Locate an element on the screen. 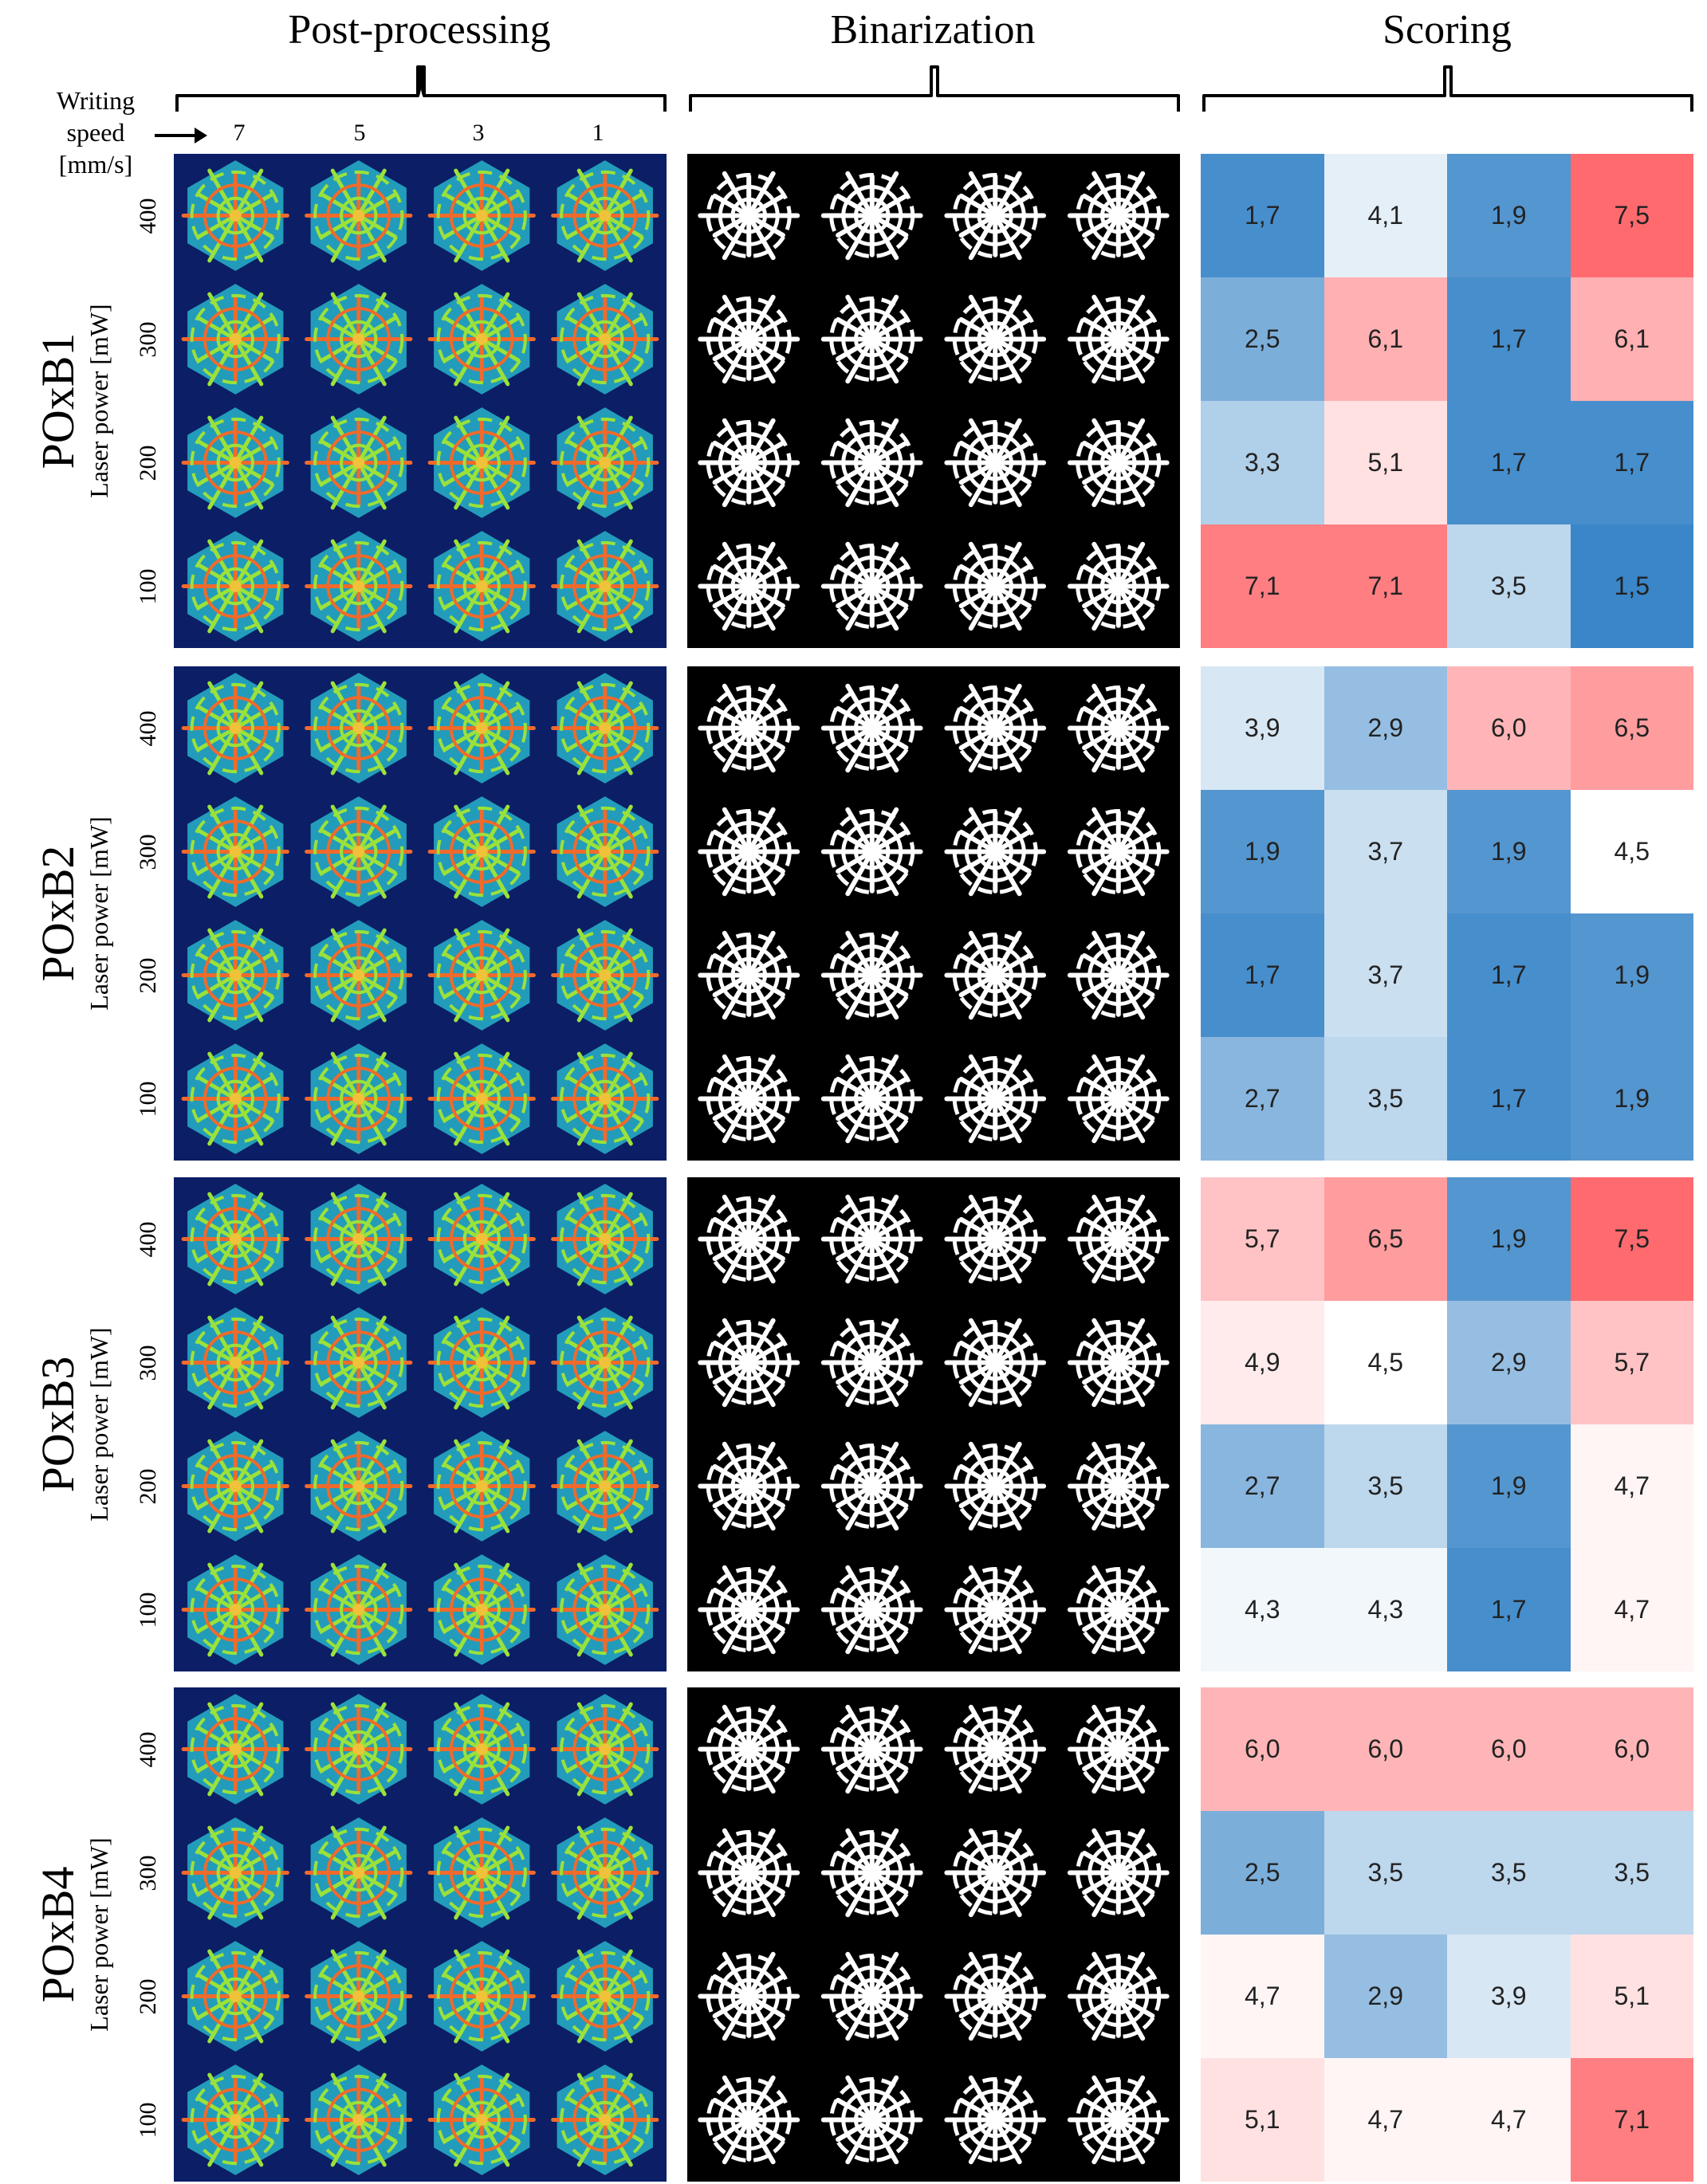 Image resolution: width=1707 pixels, height=2184 pixels. speed-7: 7 is located at coordinates (239, 133).